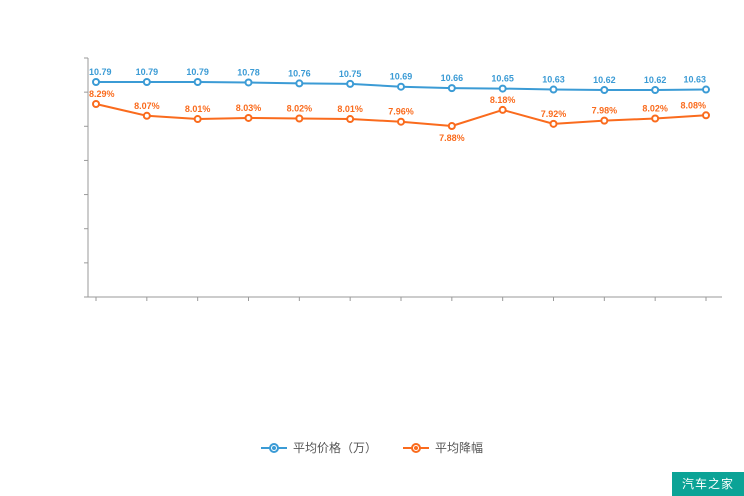 The width and height of the screenshot is (744, 496). What do you see at coordinates (503, 100) in the screenshot?
I see `svg-text: 8.18%` at bounding box center [503, 100].